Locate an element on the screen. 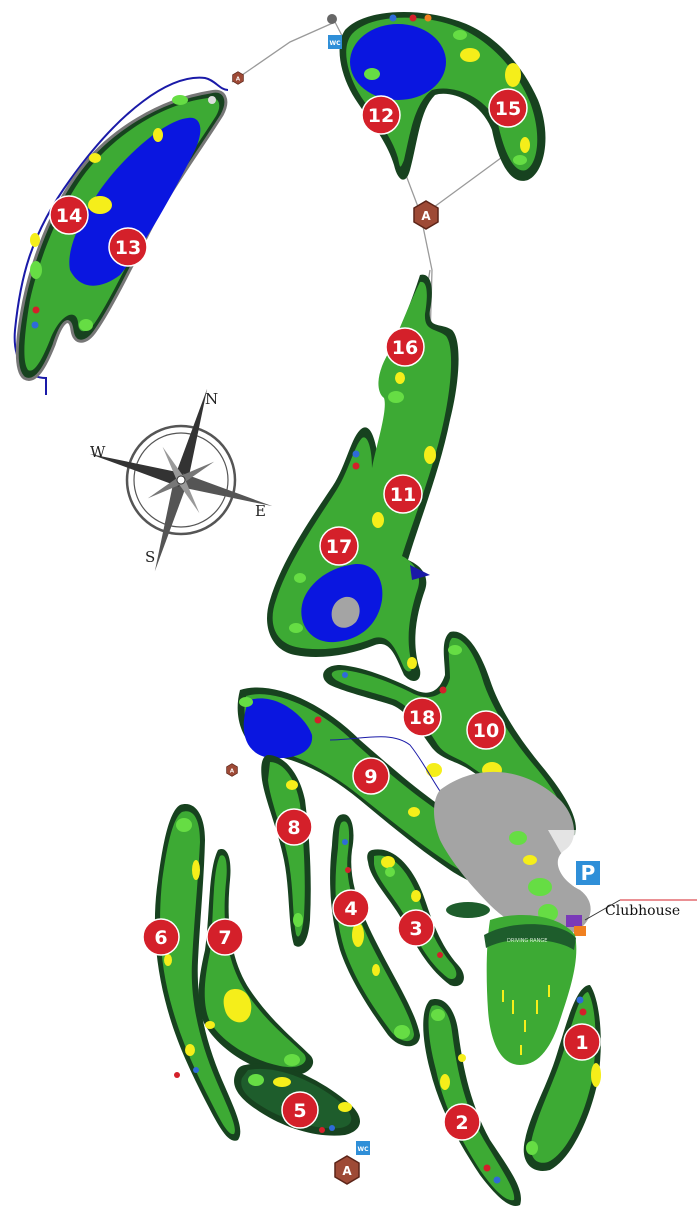 This screenshot has height=1211, width=697. svg-text: 3 is located at coordinates (415, 929).